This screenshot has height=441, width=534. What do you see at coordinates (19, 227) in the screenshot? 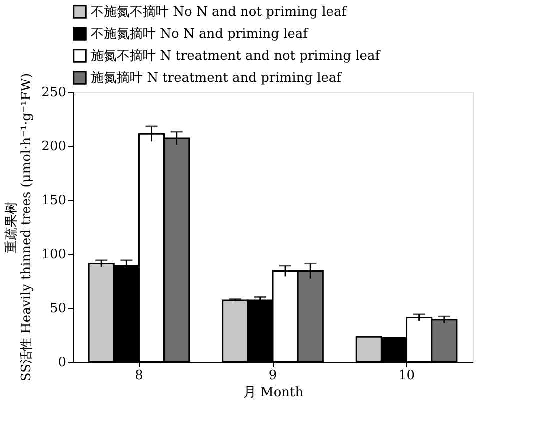
I see `y-axis-title: 重疏果树 SS活性 Heavily thinned trees (μmol·h⁻¹·g⁻¹FW)` at bounding box center [19, 227].